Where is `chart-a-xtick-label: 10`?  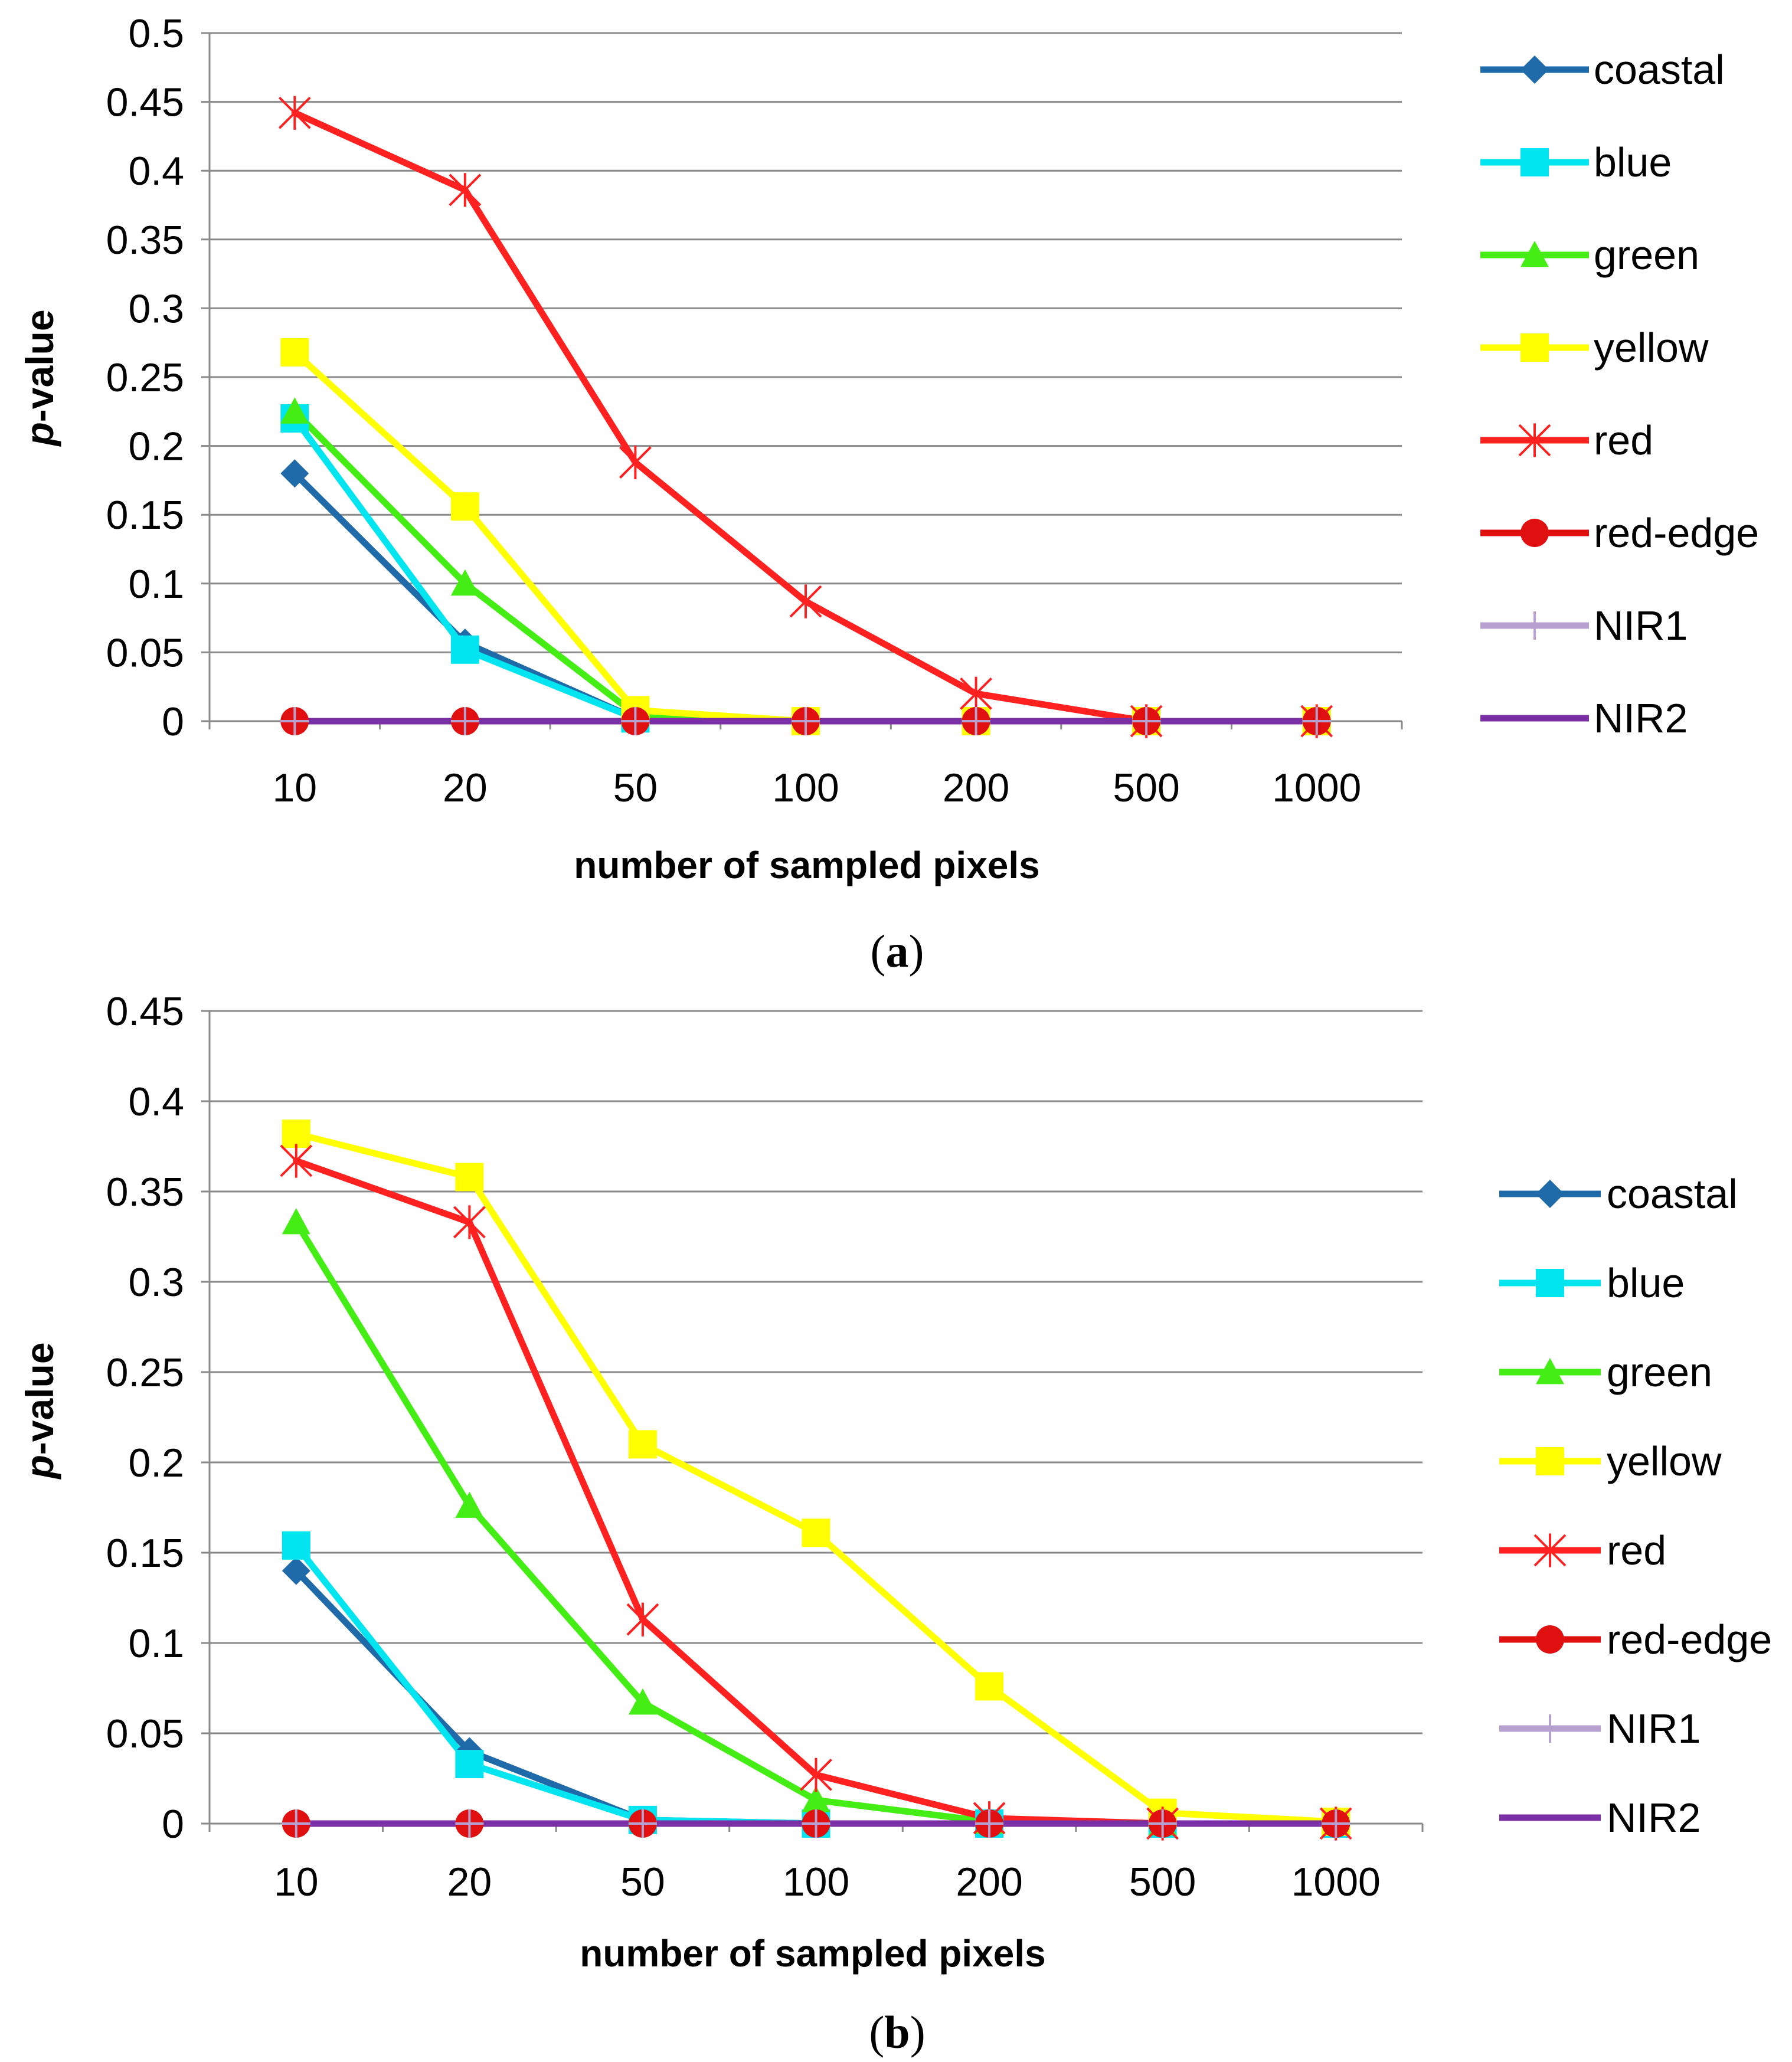
chart-a-xtick-label: 10 is located at coordinates (294, 787).